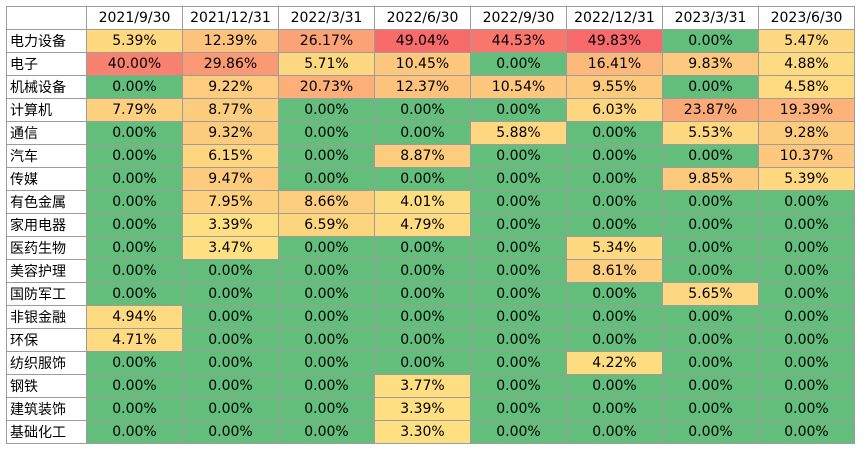 The width and height of the screenshot is (865, 462). What do you see at coordinates (230, 64) in the screenshot?
I see `heatmap-cell: 29.86%` at bounding box center [230, 64].